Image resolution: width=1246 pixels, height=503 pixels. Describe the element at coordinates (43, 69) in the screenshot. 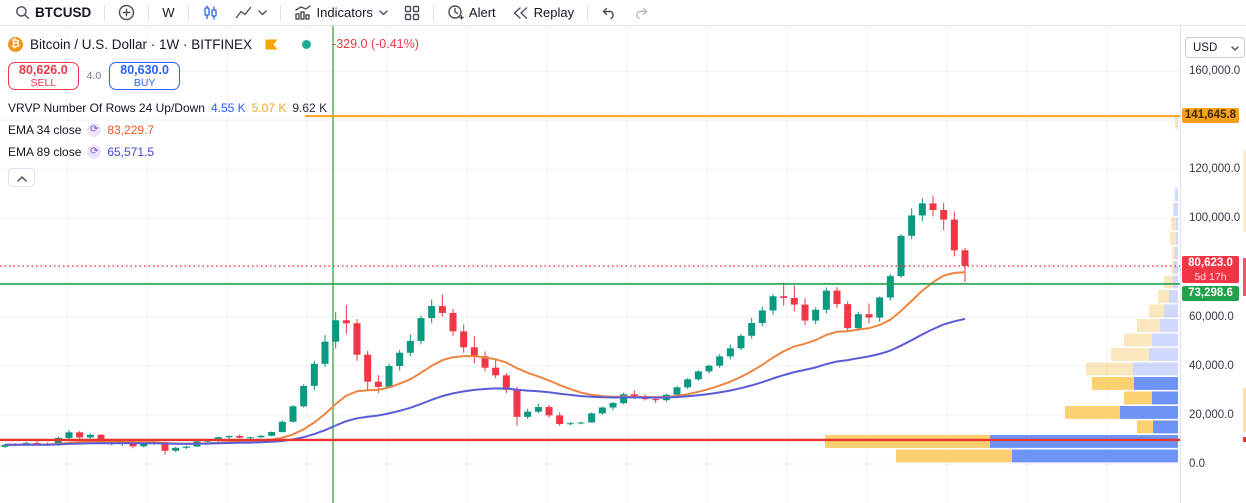

I see `sell-price: 80,626.0` at that location.